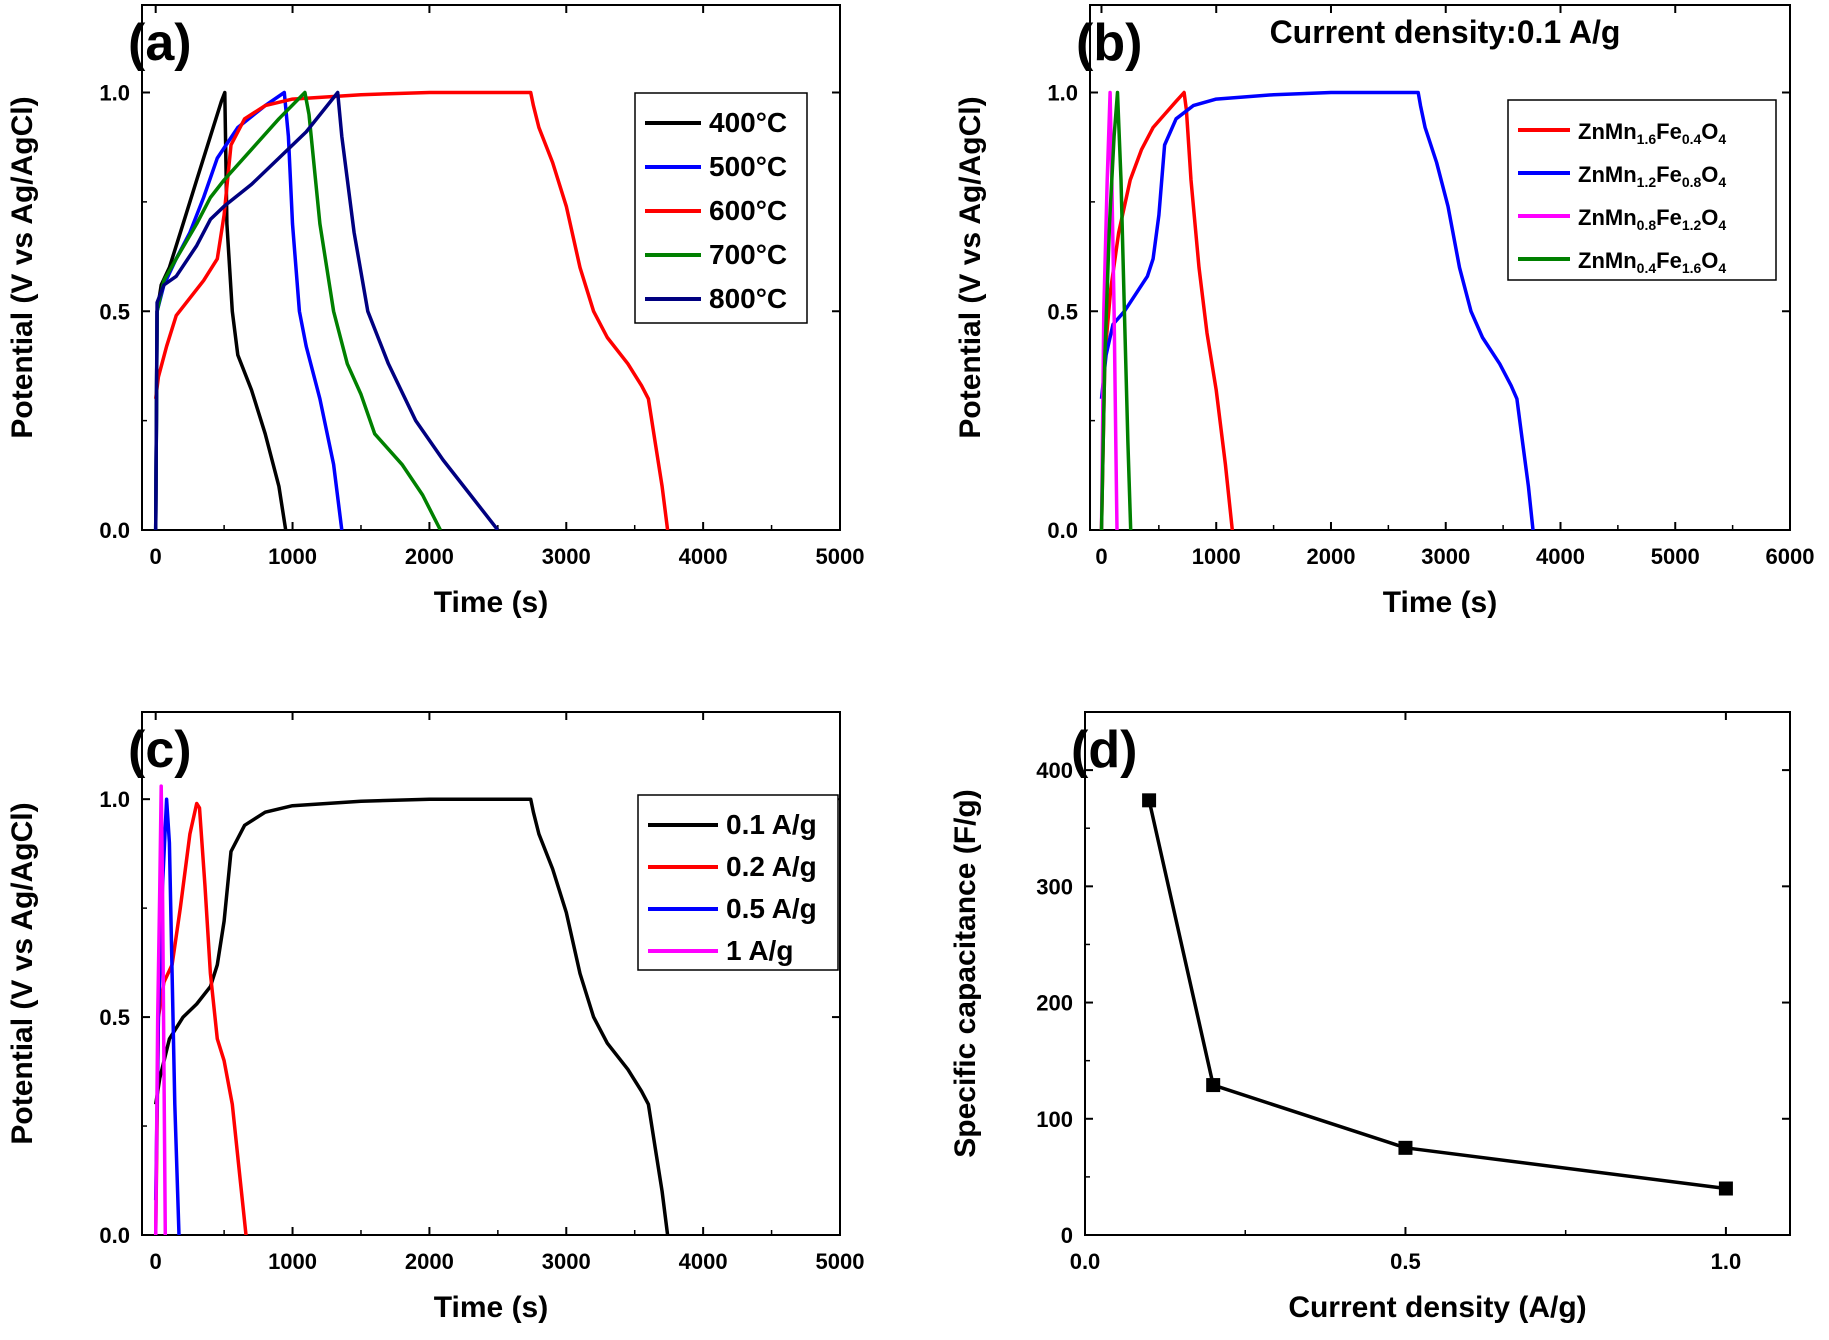 This screenshot has height=1340, width=1829. I want to click on legend-entry: 700°C, so click(748, 254).